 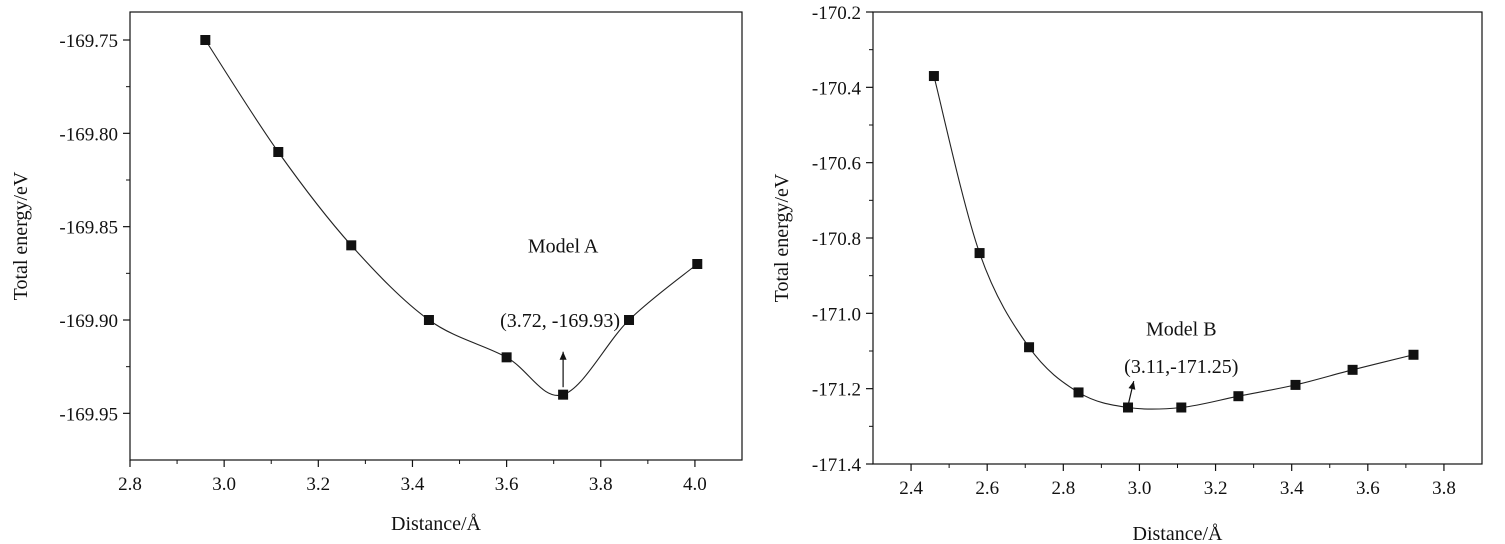 I want to click on y-tick-label: -171.4, so click(x=837, y=465).